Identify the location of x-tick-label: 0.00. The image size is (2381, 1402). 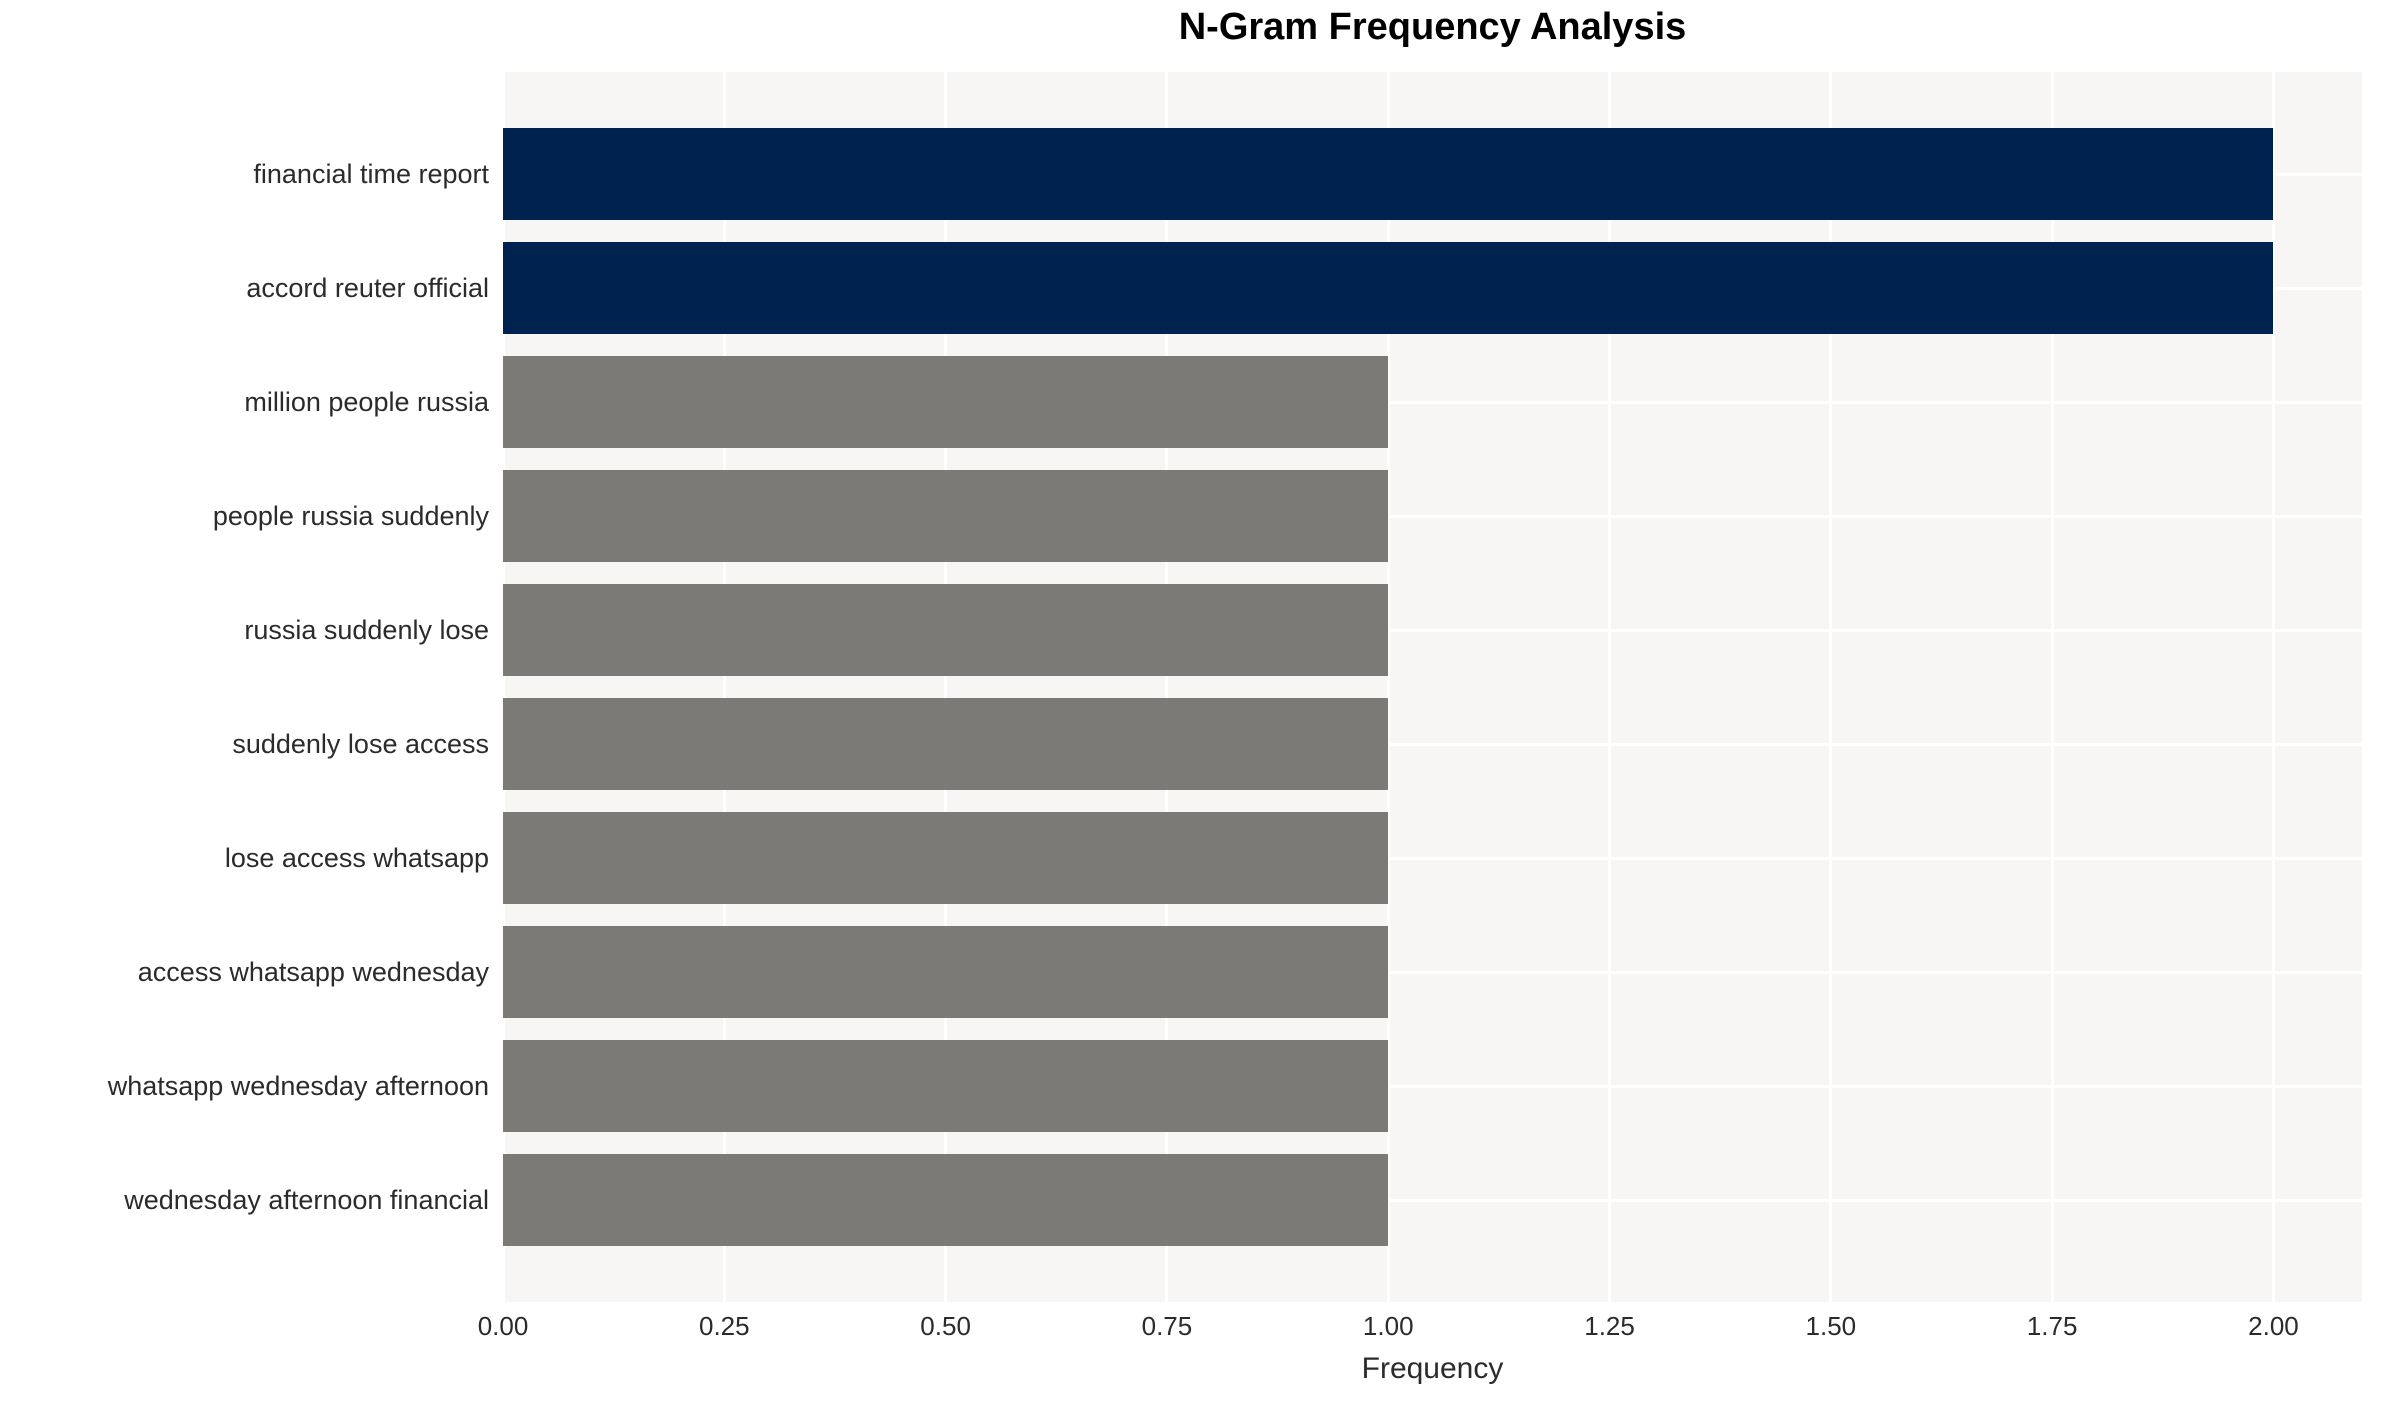
(503, 1326).